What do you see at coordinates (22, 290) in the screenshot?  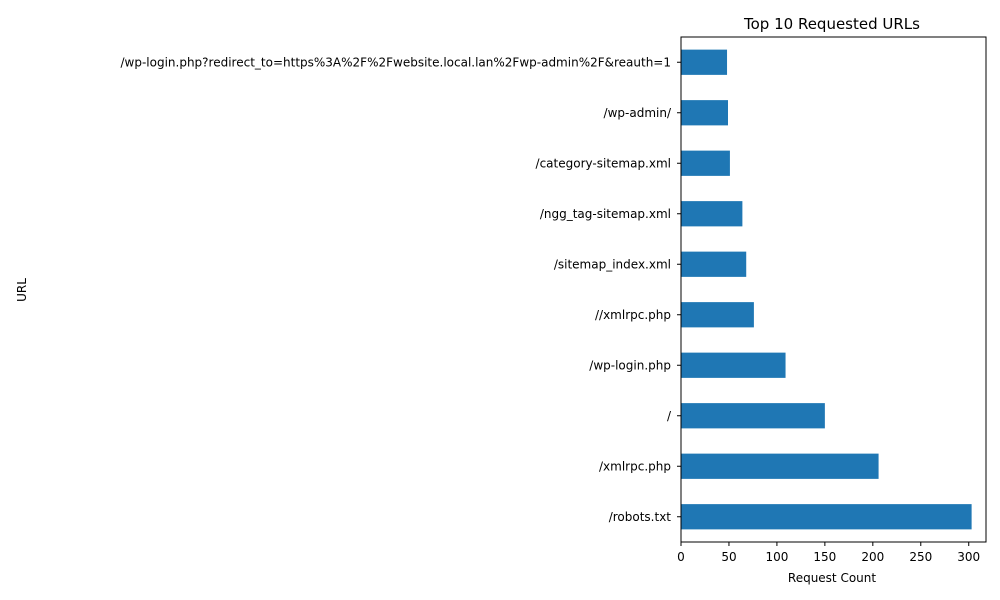 I see `y-axis-title: URL` at bounding box center [22, 290].